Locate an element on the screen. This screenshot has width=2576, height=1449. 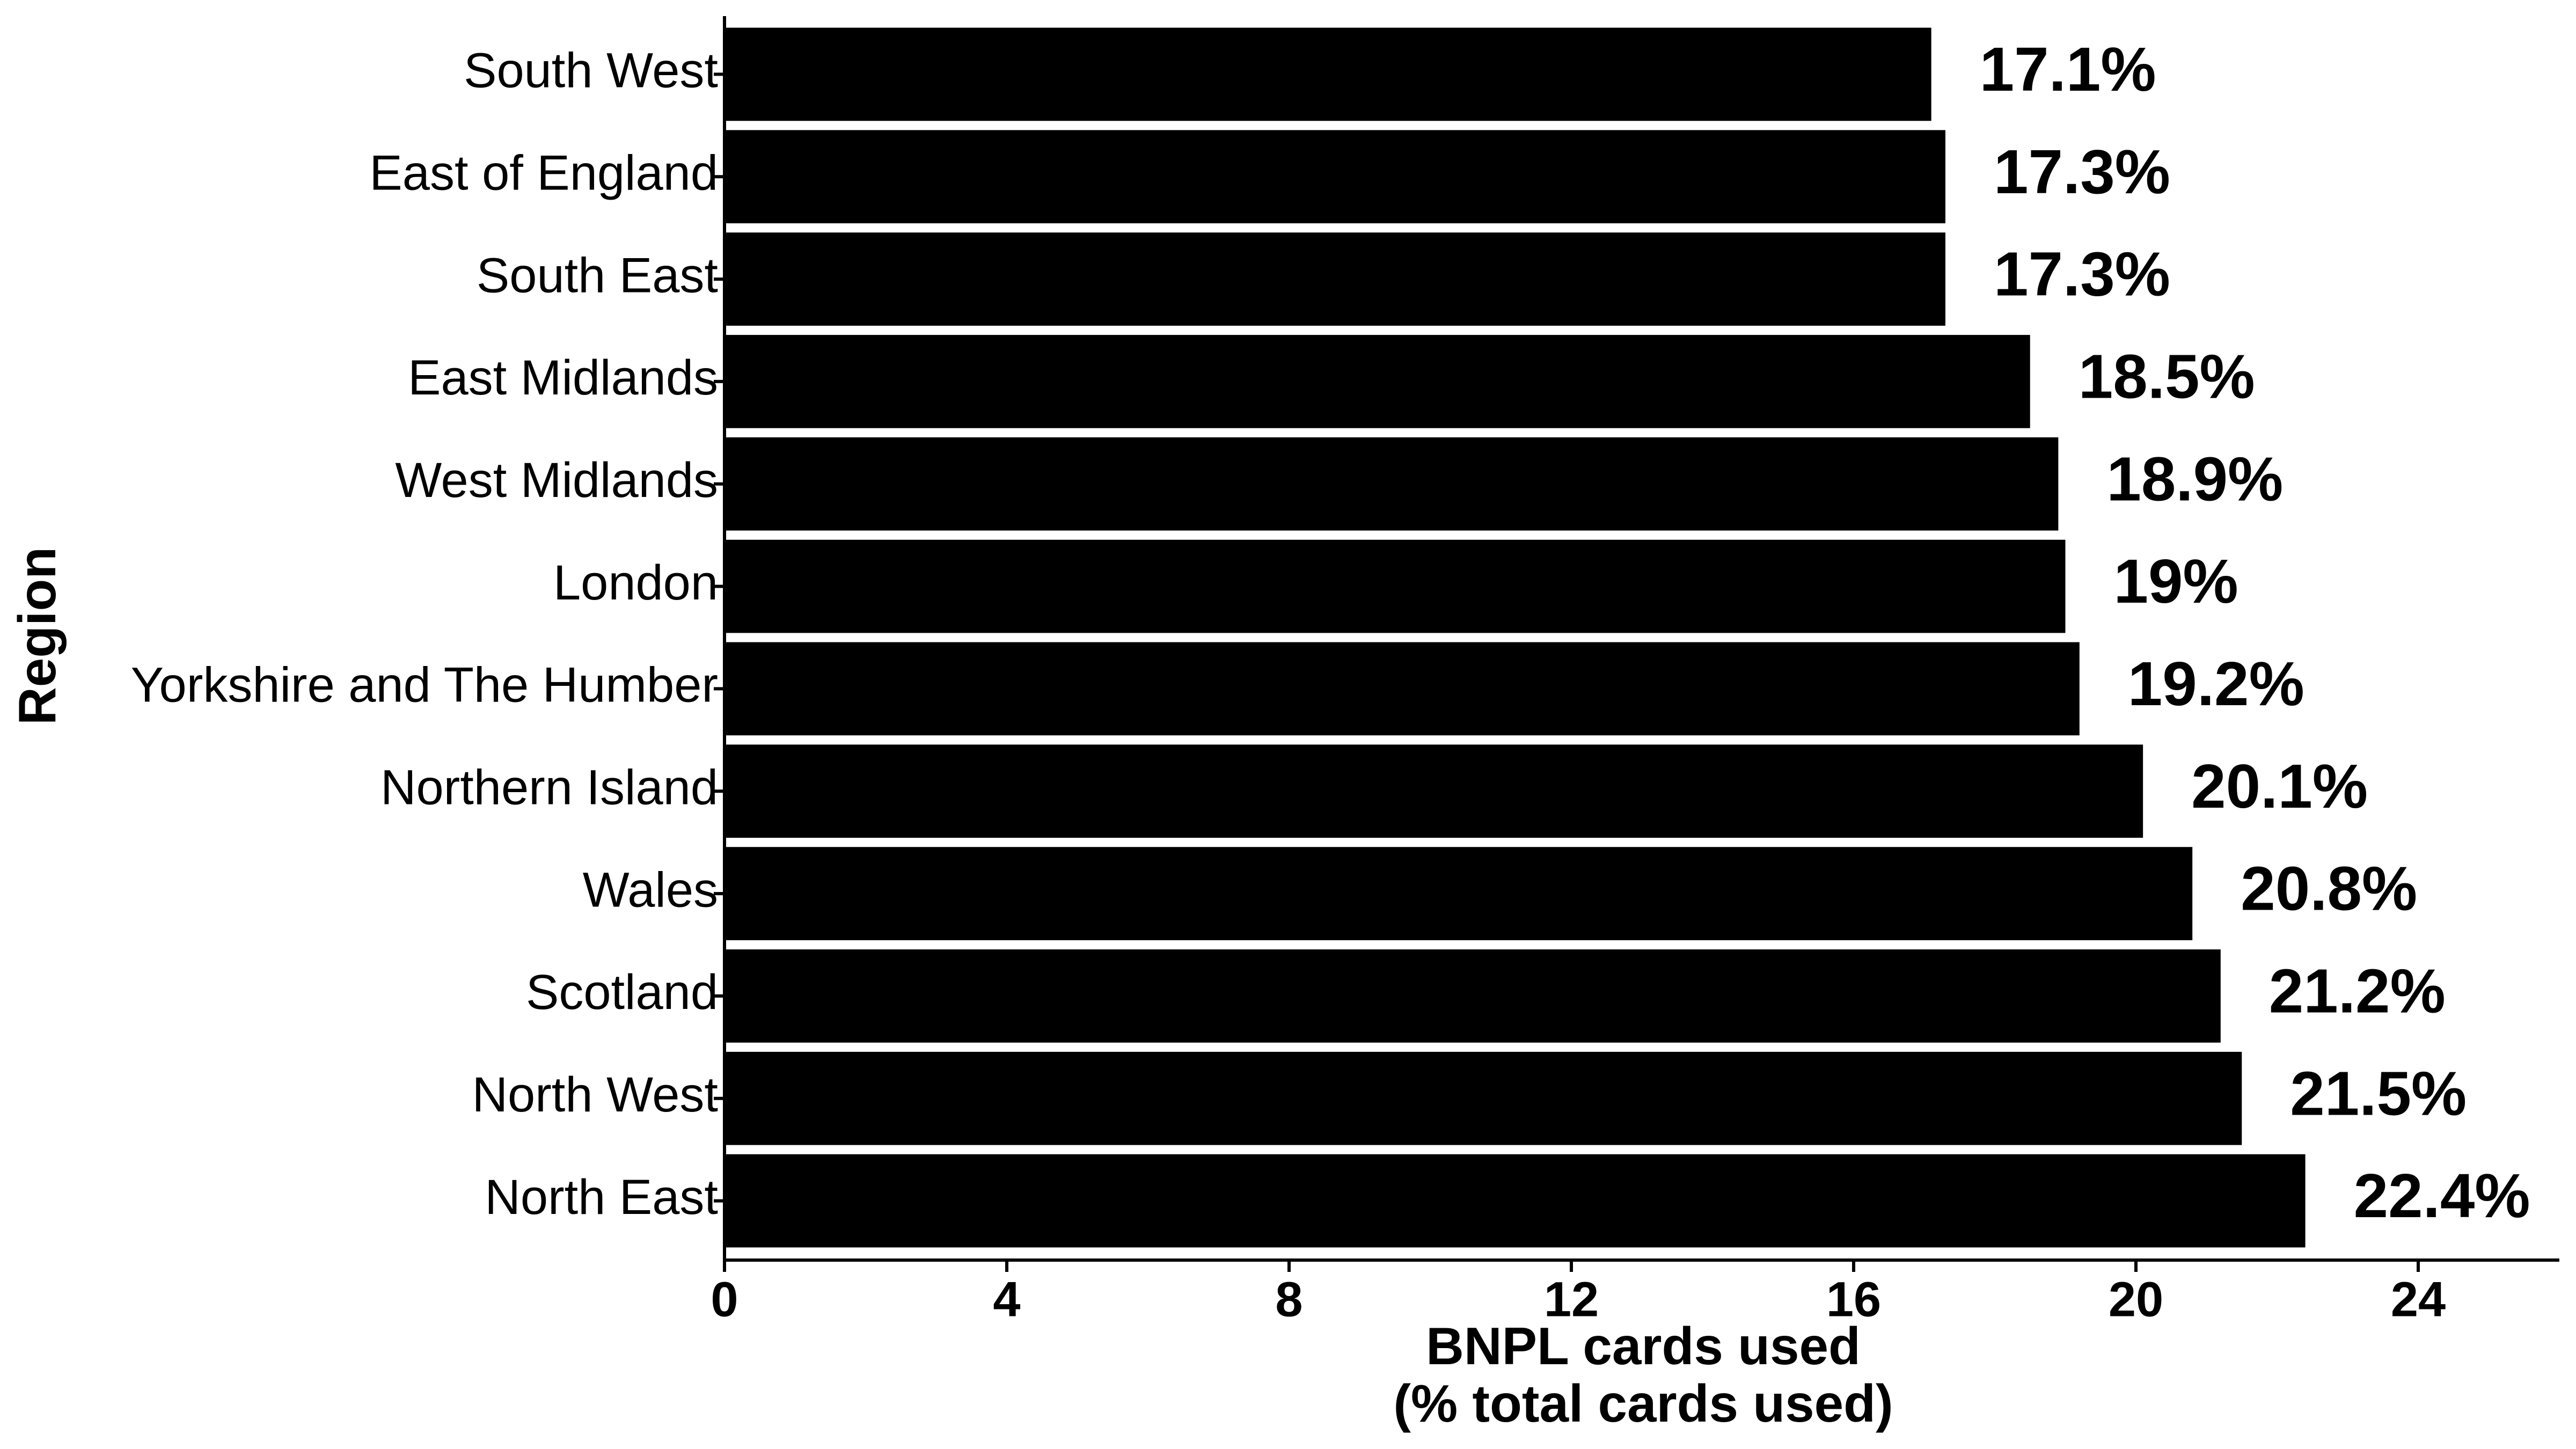
y-tick-label: Yorkshire and The Humber is located at coordinates (424, 685).